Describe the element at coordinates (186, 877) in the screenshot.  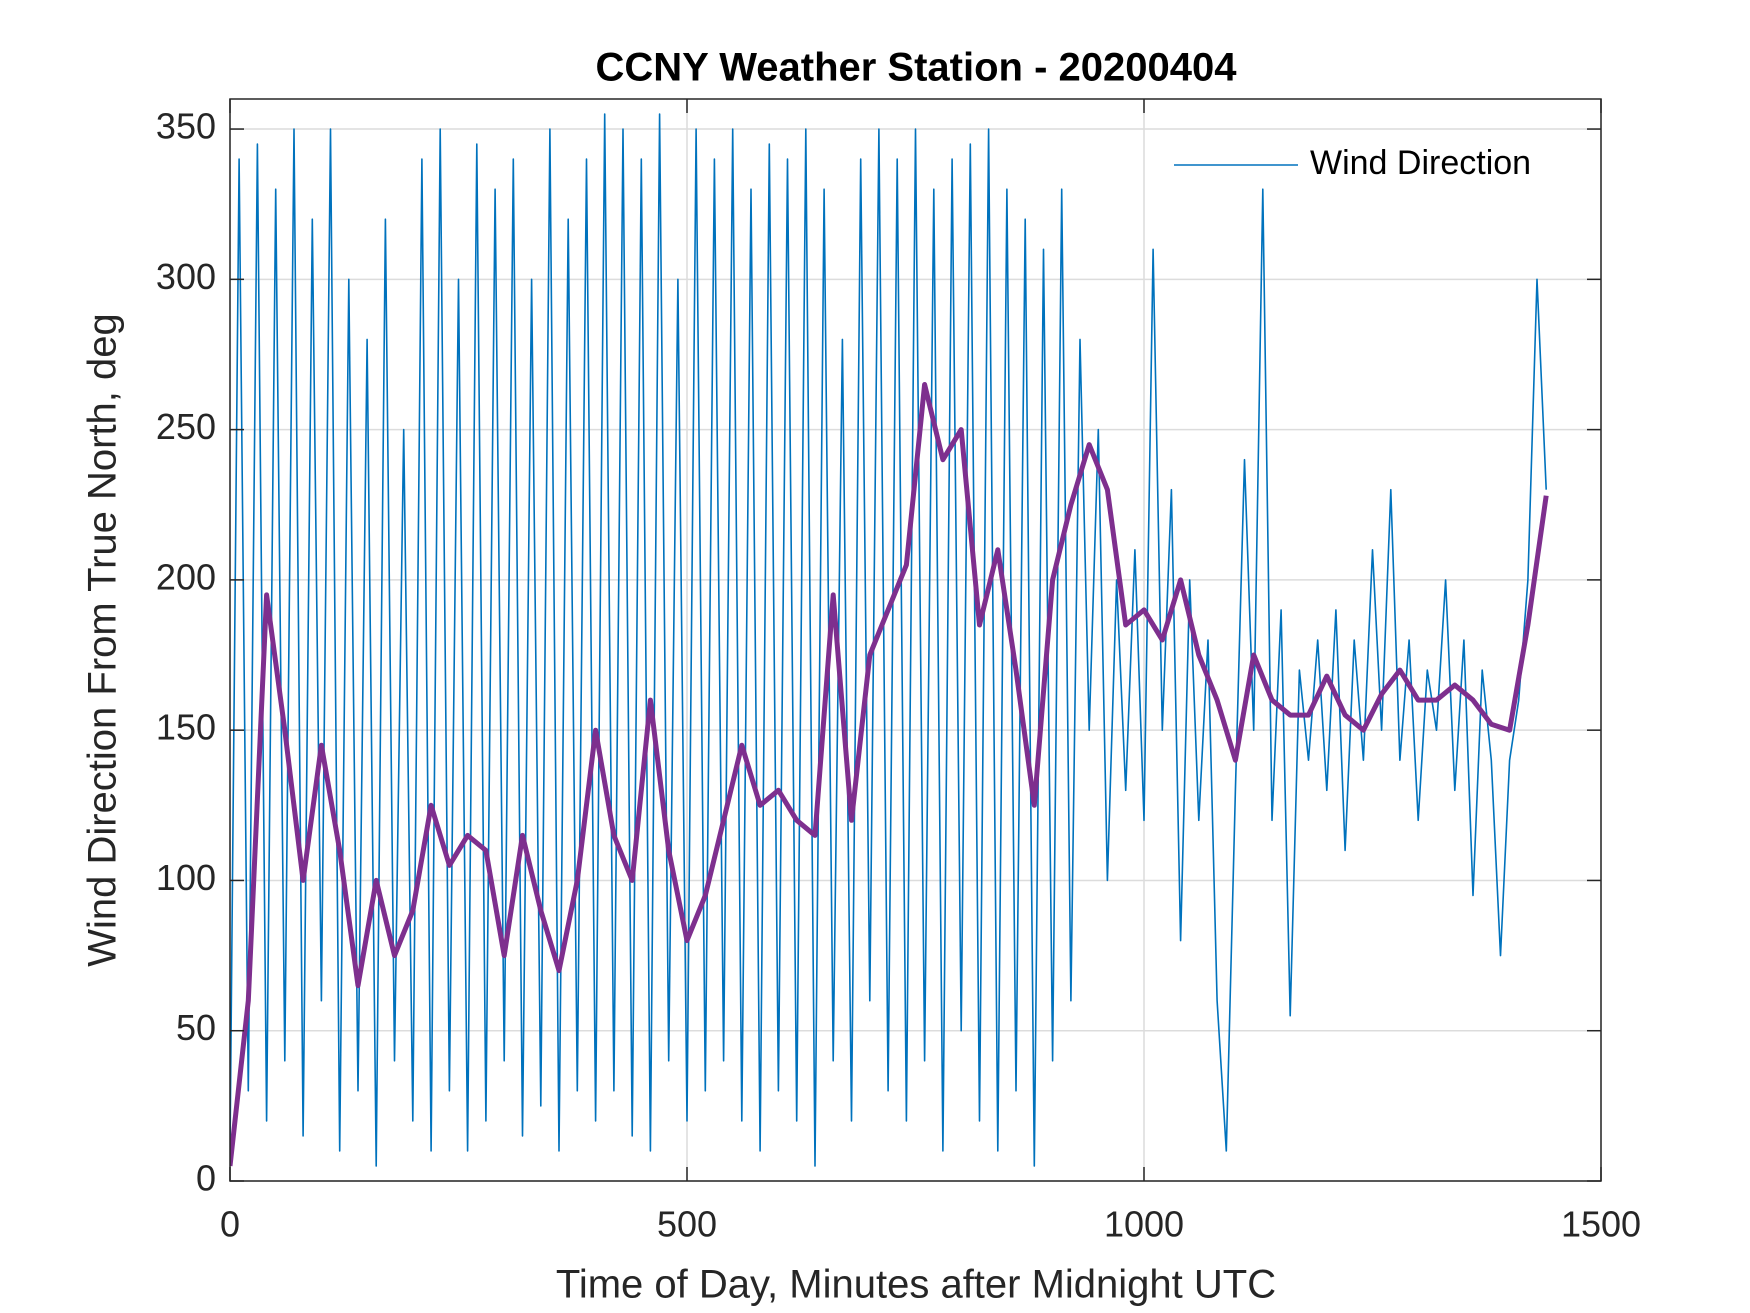
I see `y-tick-label: 100` at that location.